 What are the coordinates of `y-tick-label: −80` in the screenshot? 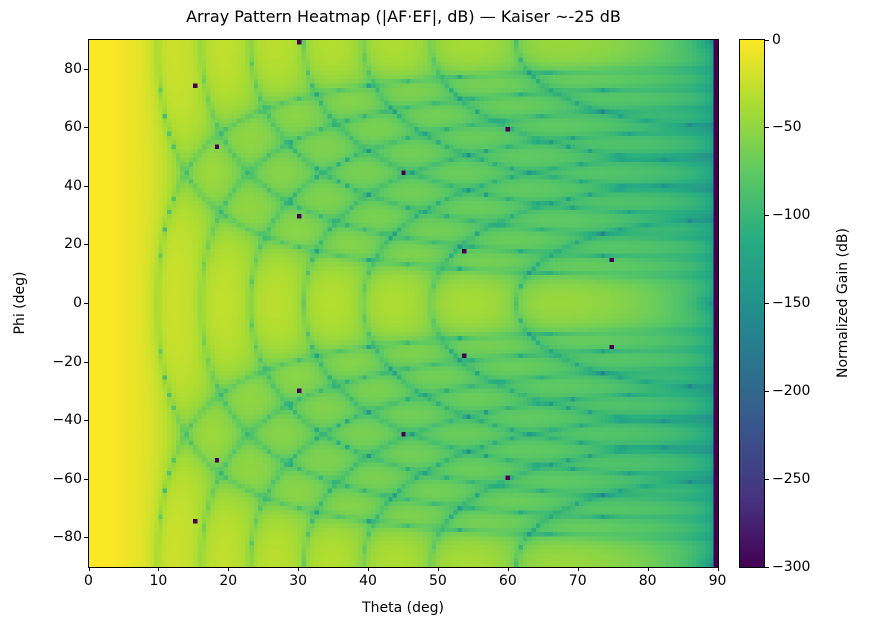 It's located at (67, 537).